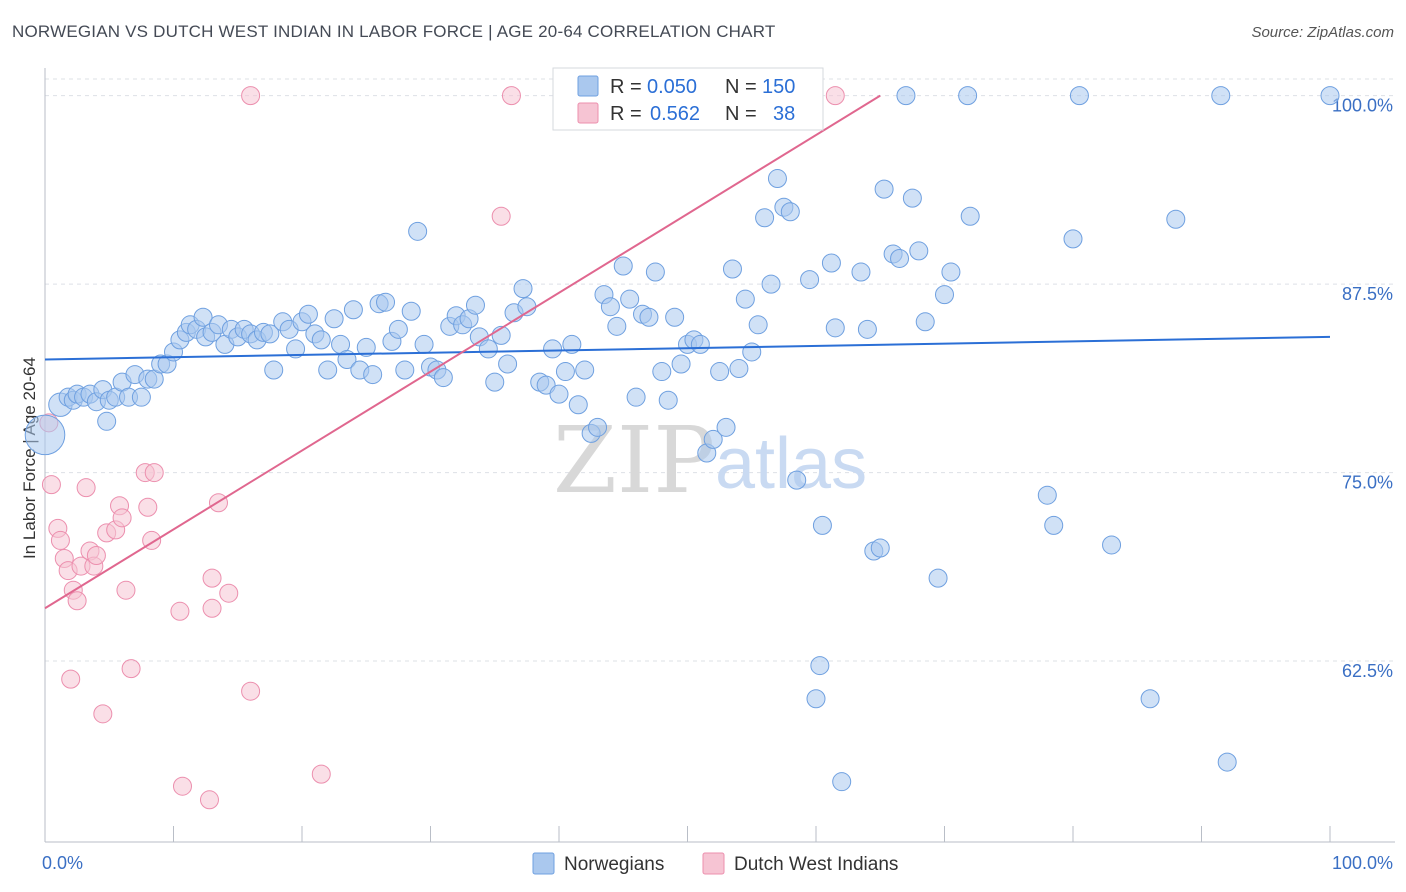 The width and height of the screenshot is (1406, 892). Describe the element at coordinates (1367, 483) in the screenshot. I see `y-tick-label: 75.0%` at that location.